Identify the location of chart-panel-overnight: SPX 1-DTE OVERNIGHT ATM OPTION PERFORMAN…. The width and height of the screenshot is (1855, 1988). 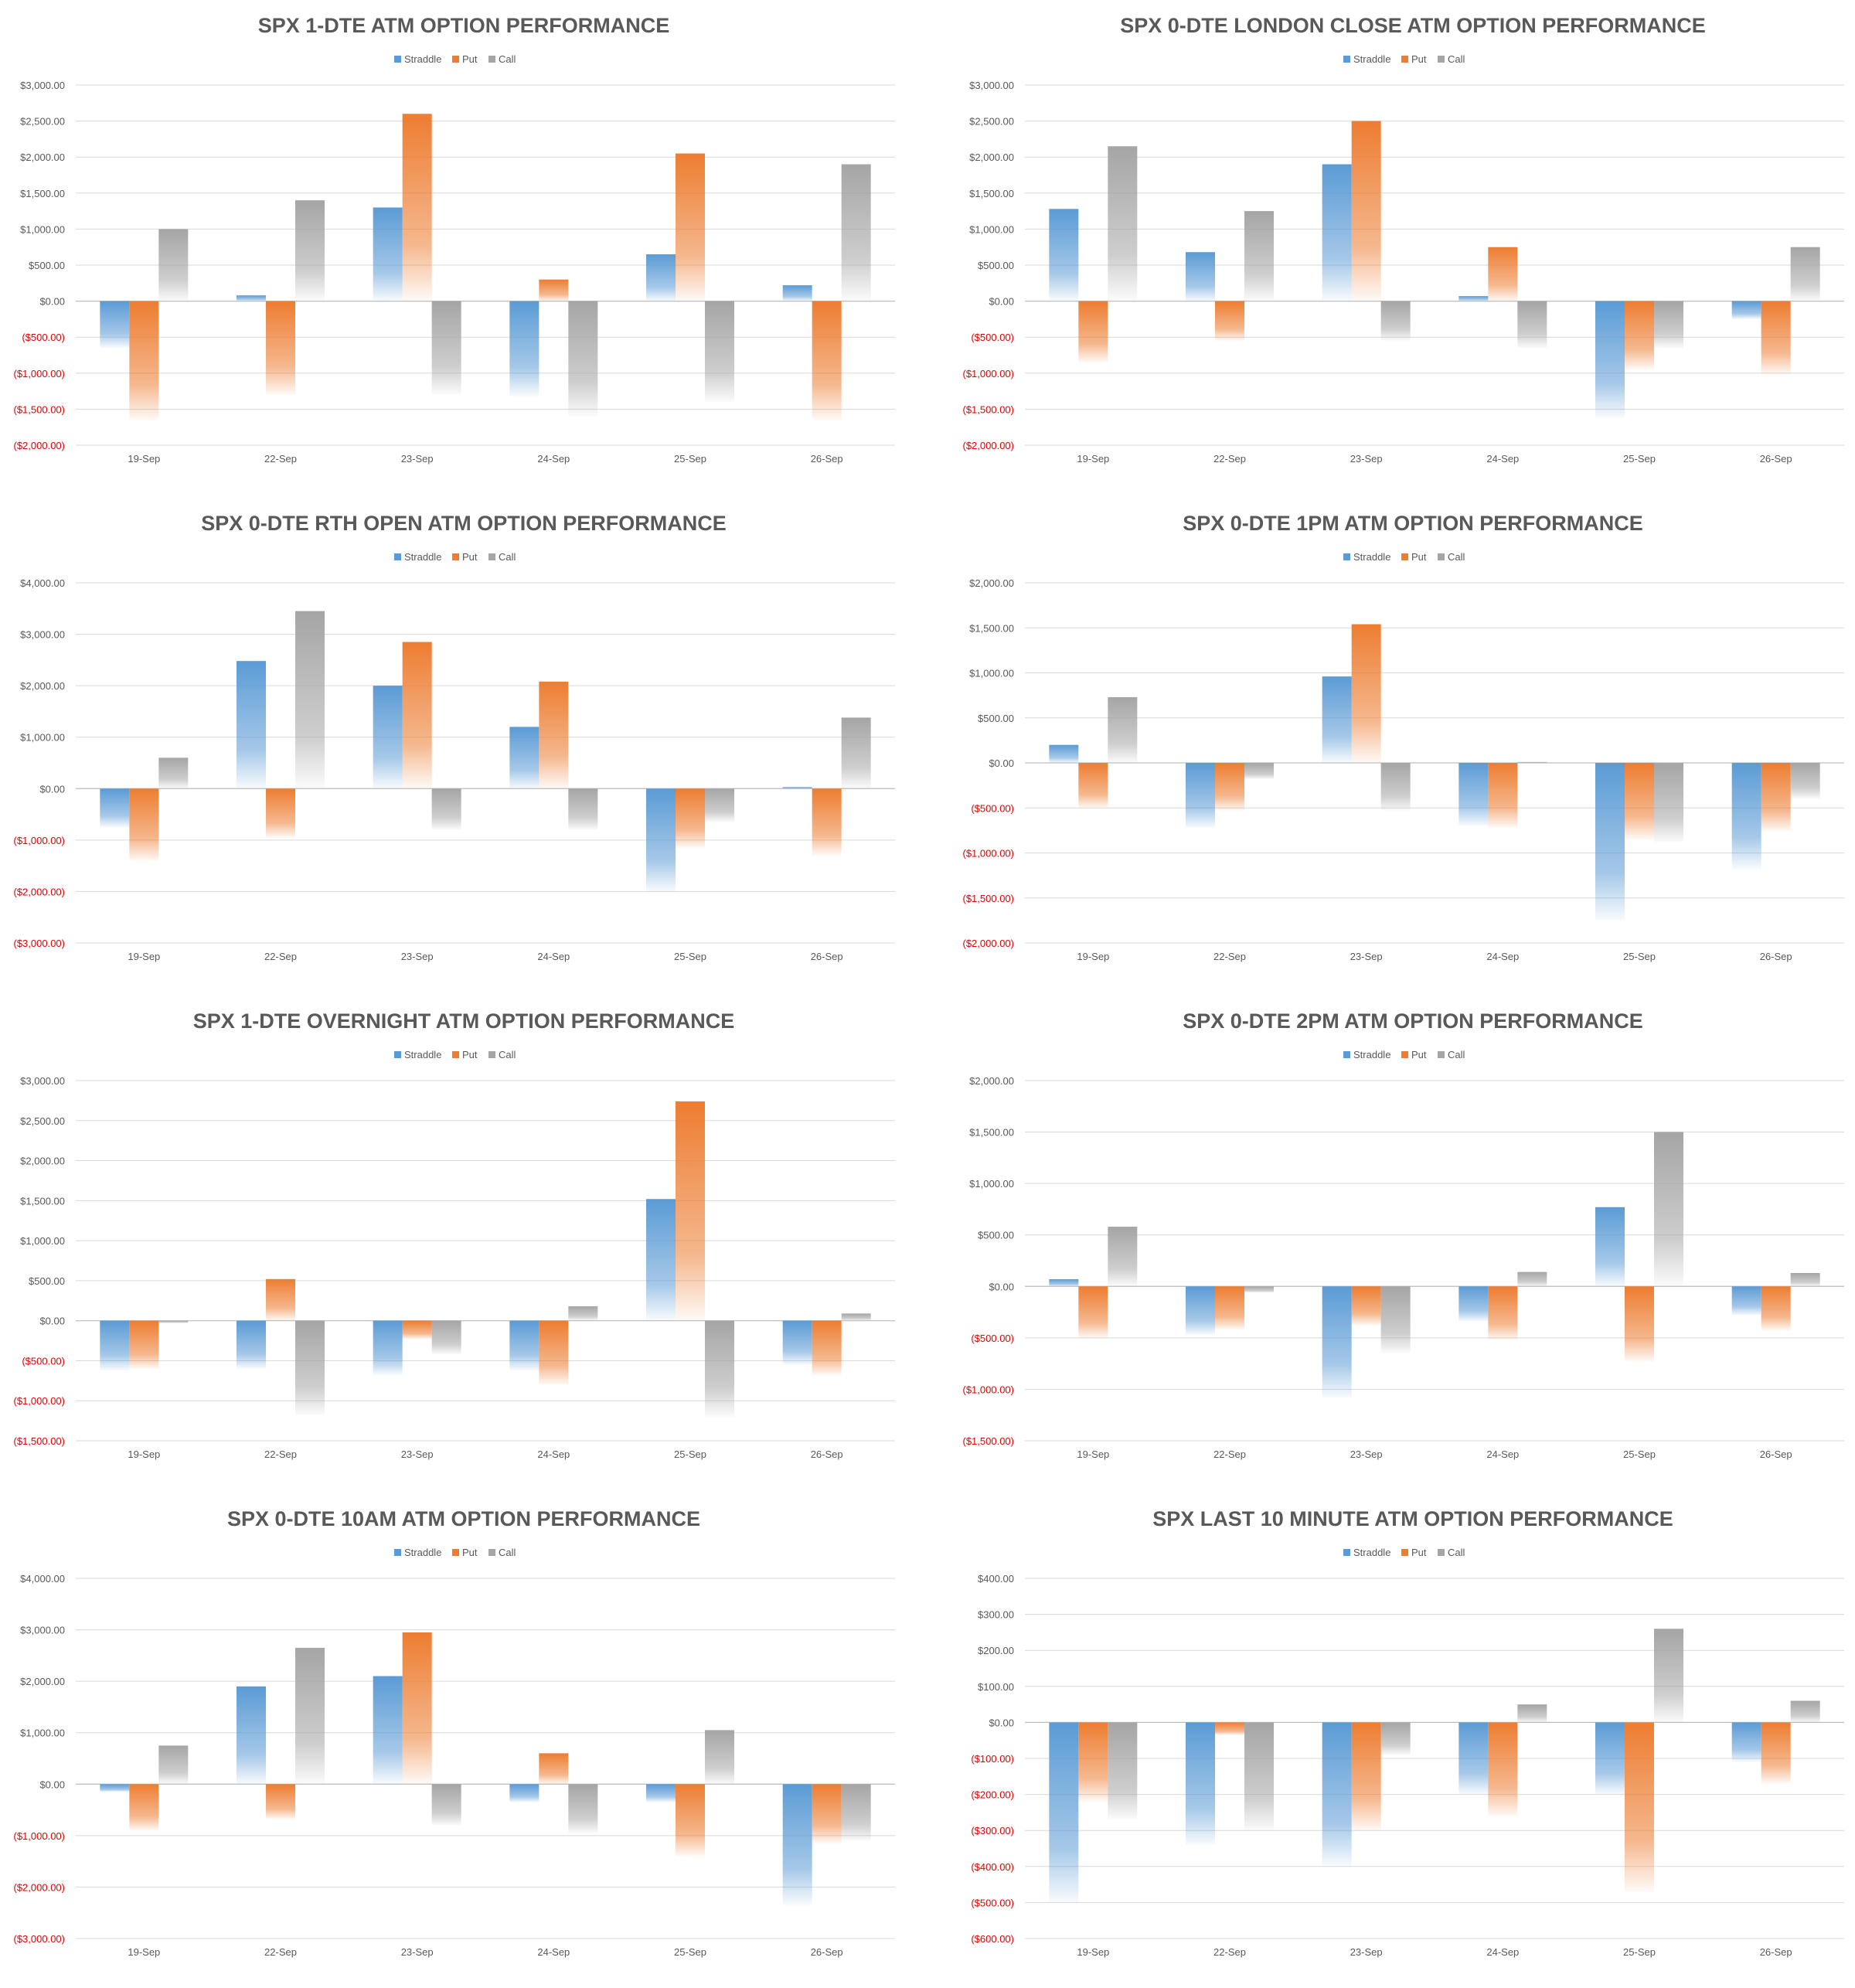
(464, 1243).